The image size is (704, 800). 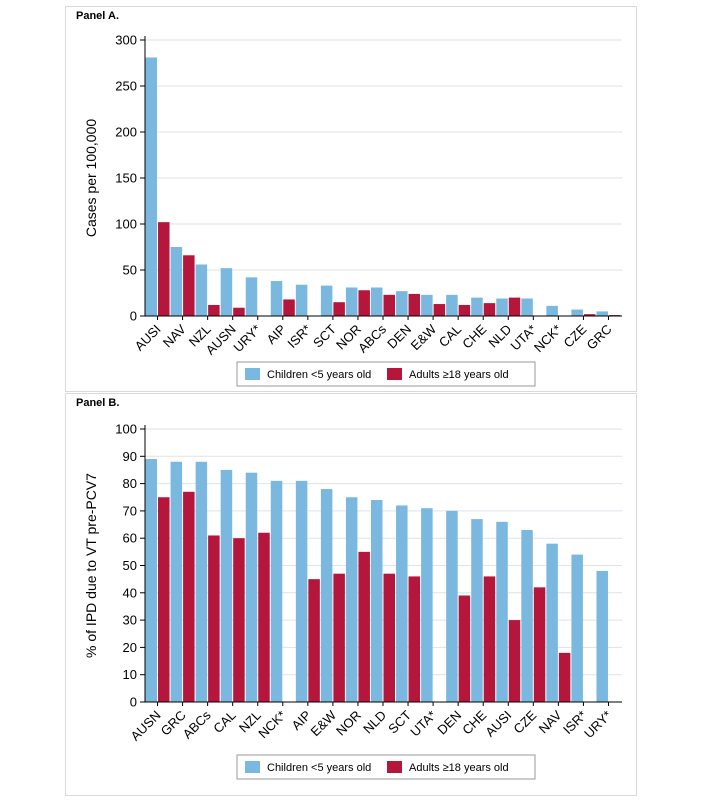 What do you see at coordinates (239, 620) in the screenshot?
I see `panel-b-bar-adults-cal` at bounding box center [239, 620].